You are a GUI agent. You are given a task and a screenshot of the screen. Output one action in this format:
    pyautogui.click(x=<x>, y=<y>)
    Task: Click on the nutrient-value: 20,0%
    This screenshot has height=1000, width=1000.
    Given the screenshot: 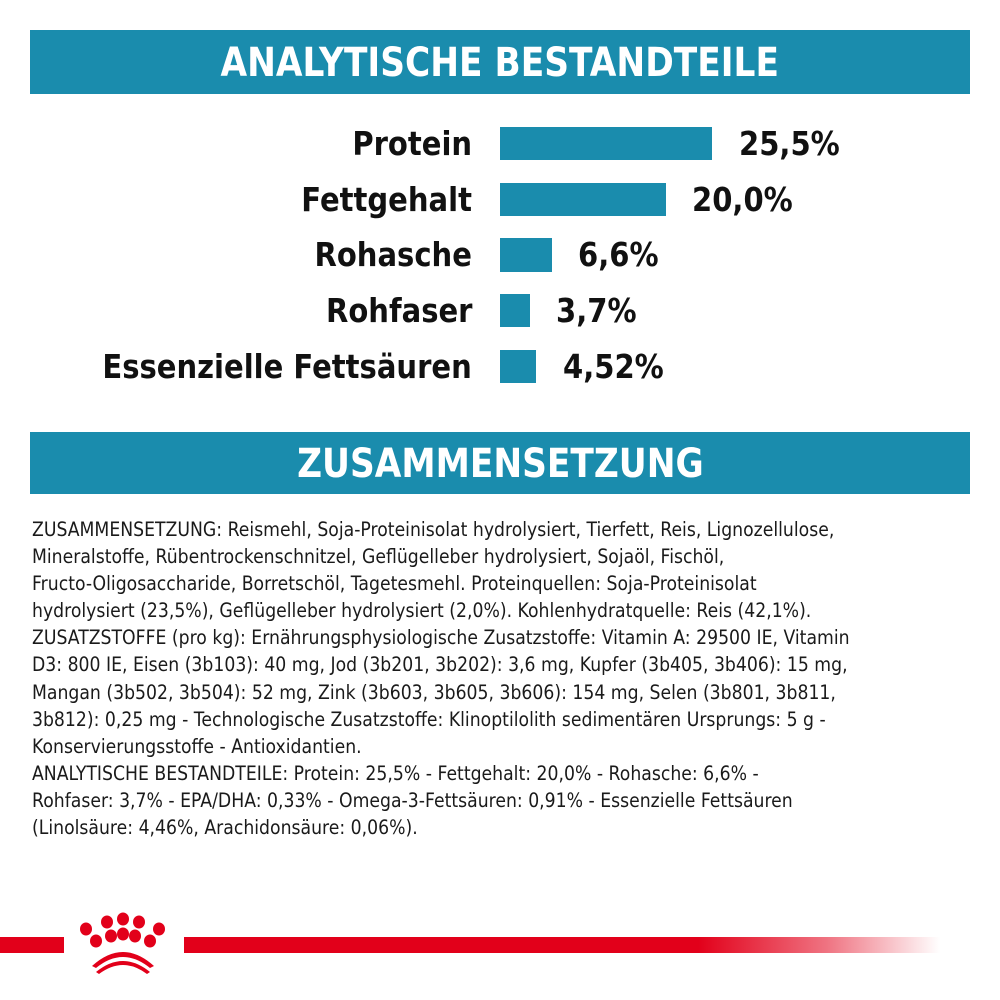 What is the action you would take?
    pyautogui.click(x=742, y=199)
    